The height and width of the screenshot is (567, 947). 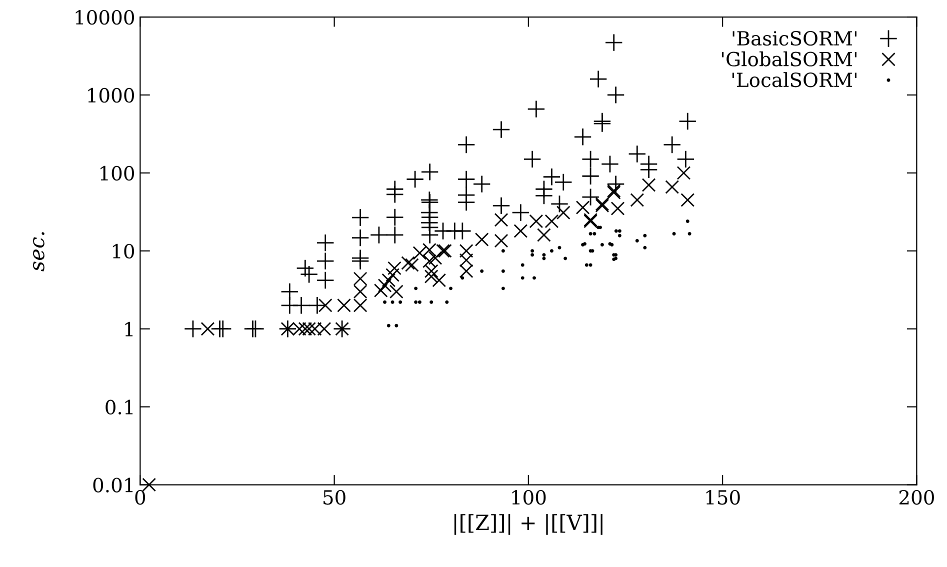 What do you see at coordinates (794, 80) in the screenshot?
I see `legend-label: 'LocalSORM'` at bounding box center [794, 80].